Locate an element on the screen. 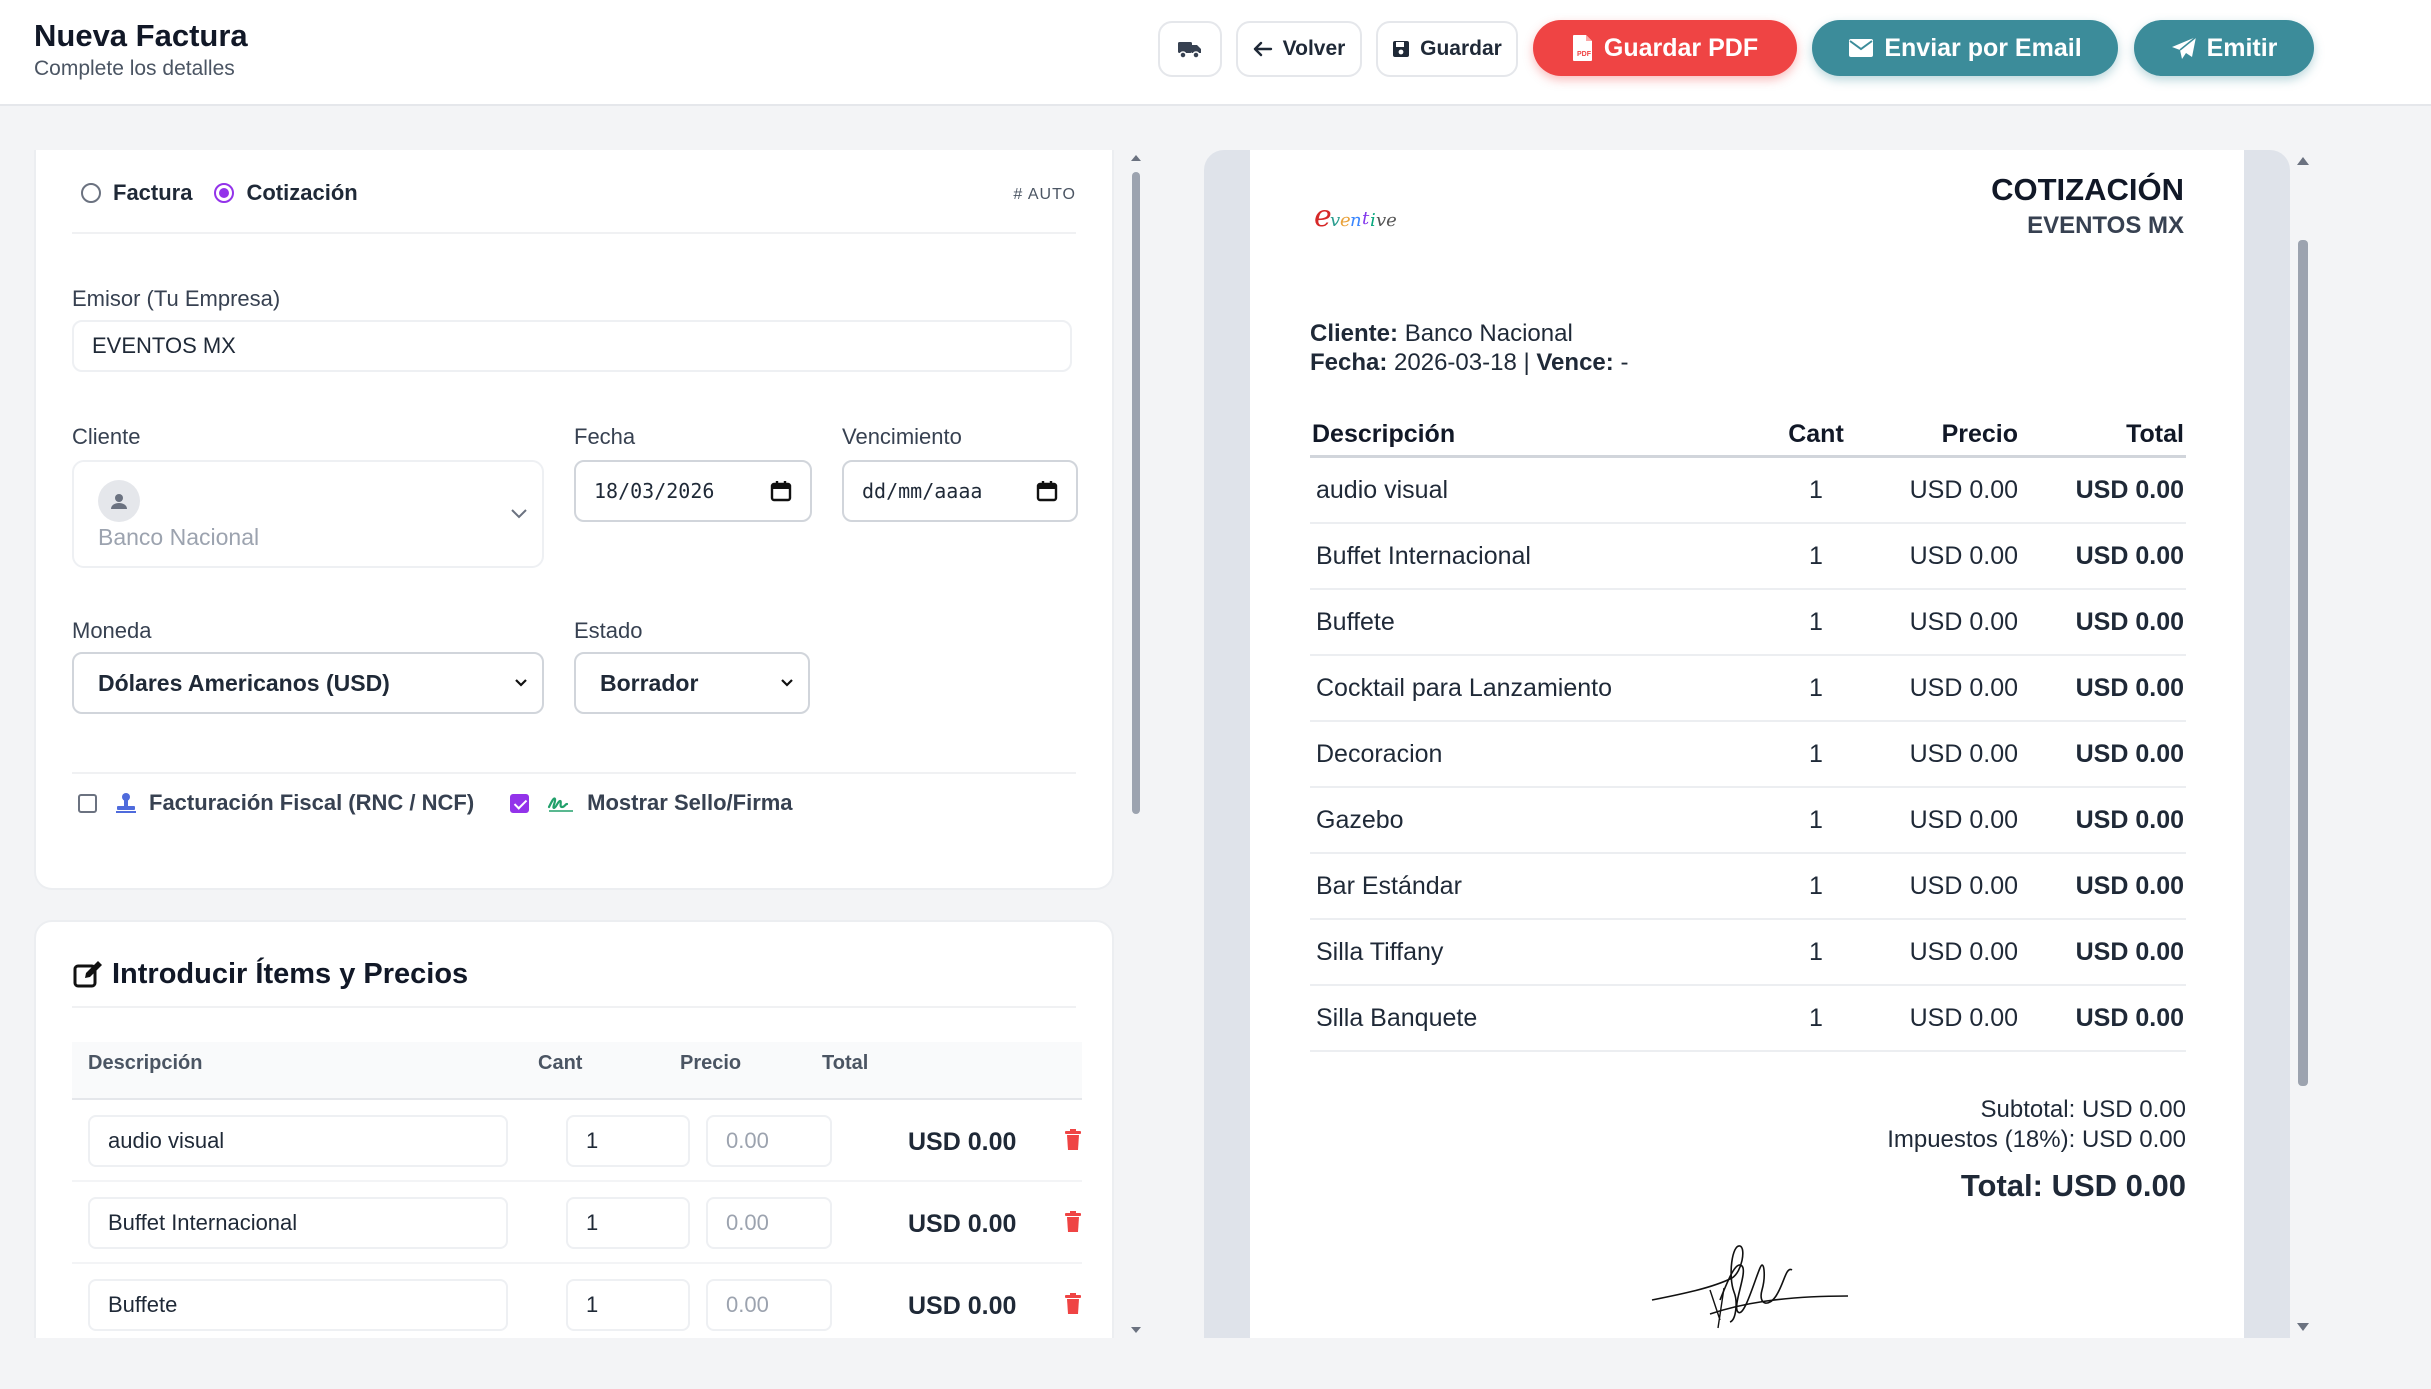 The width and height of the screenshot is (2431, 1389). preview-row-desc: Cocktail para Lanzamiento is located at coordinates (1464, 688).